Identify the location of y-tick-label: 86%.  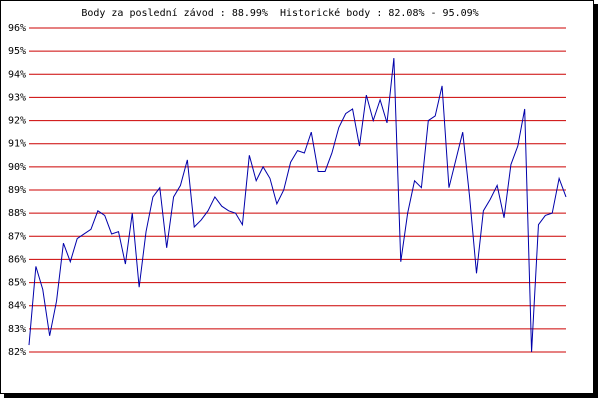
(17, 259).